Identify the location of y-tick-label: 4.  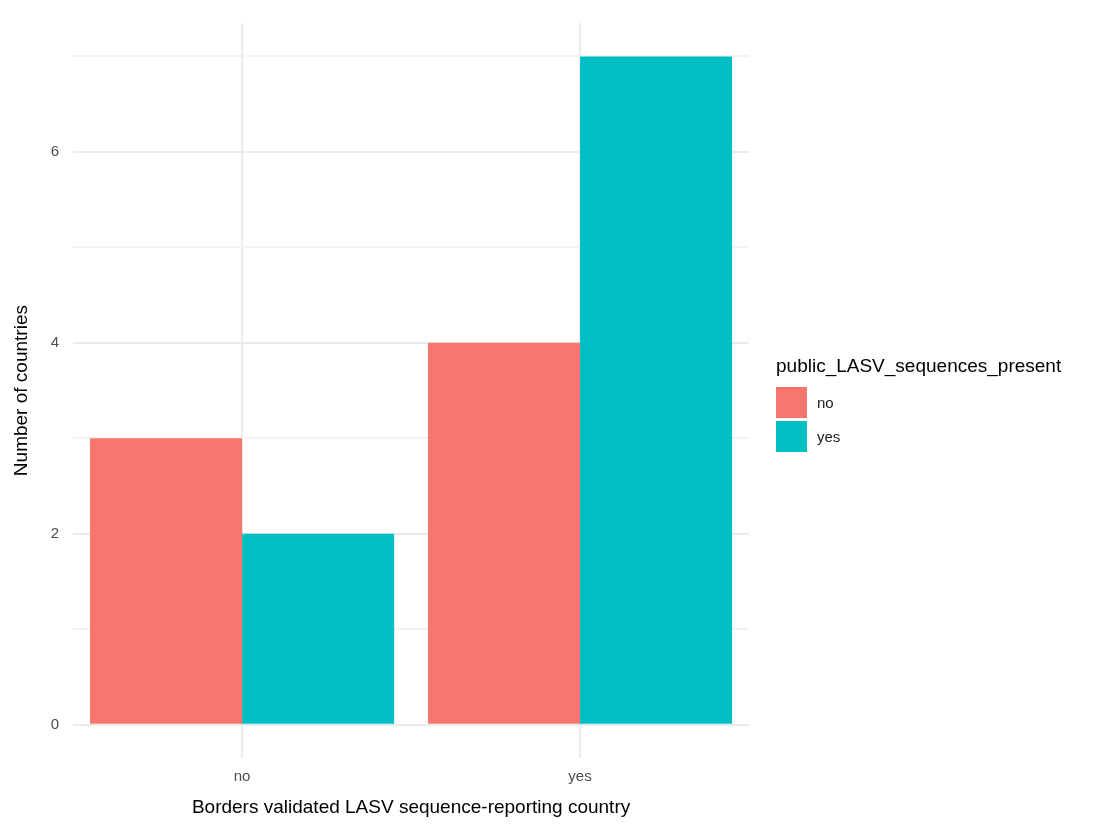
(55, 341).